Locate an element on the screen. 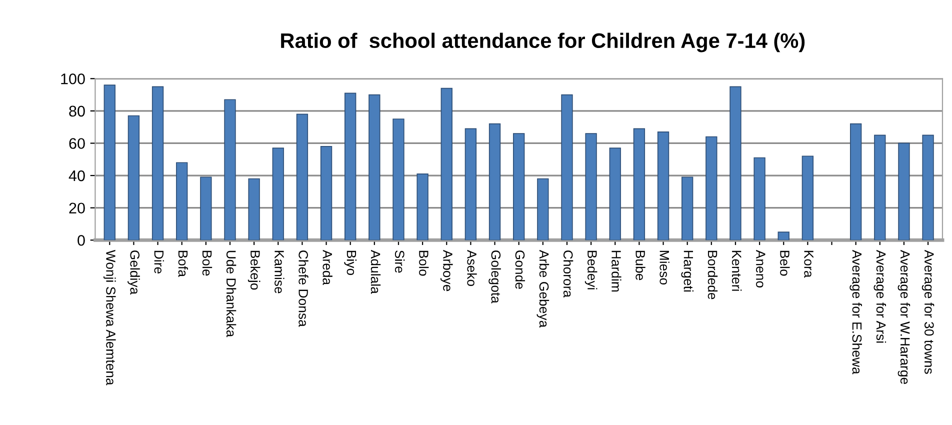 This screenshot has width=952, height=425. x-tick-label: Wonji Shewa Alemtena is located at coordinates (109, 318).